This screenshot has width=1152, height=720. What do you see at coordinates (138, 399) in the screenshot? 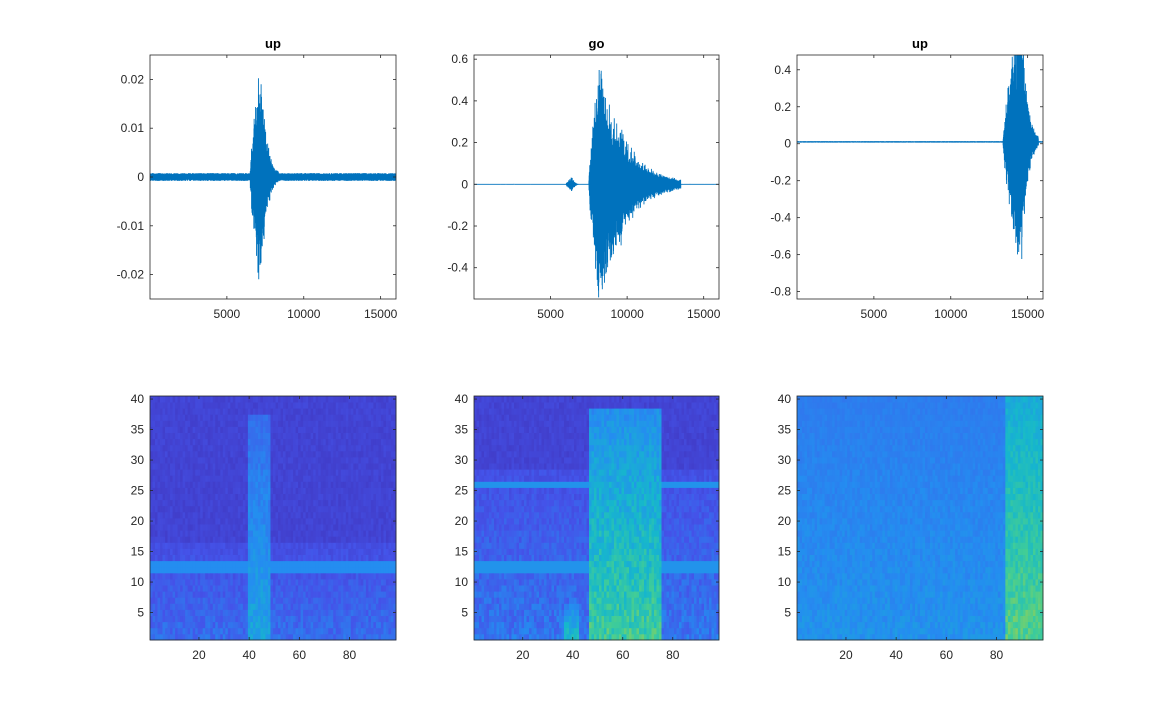
I see `y-tick-label: 40` at bounding box center [138, 399].